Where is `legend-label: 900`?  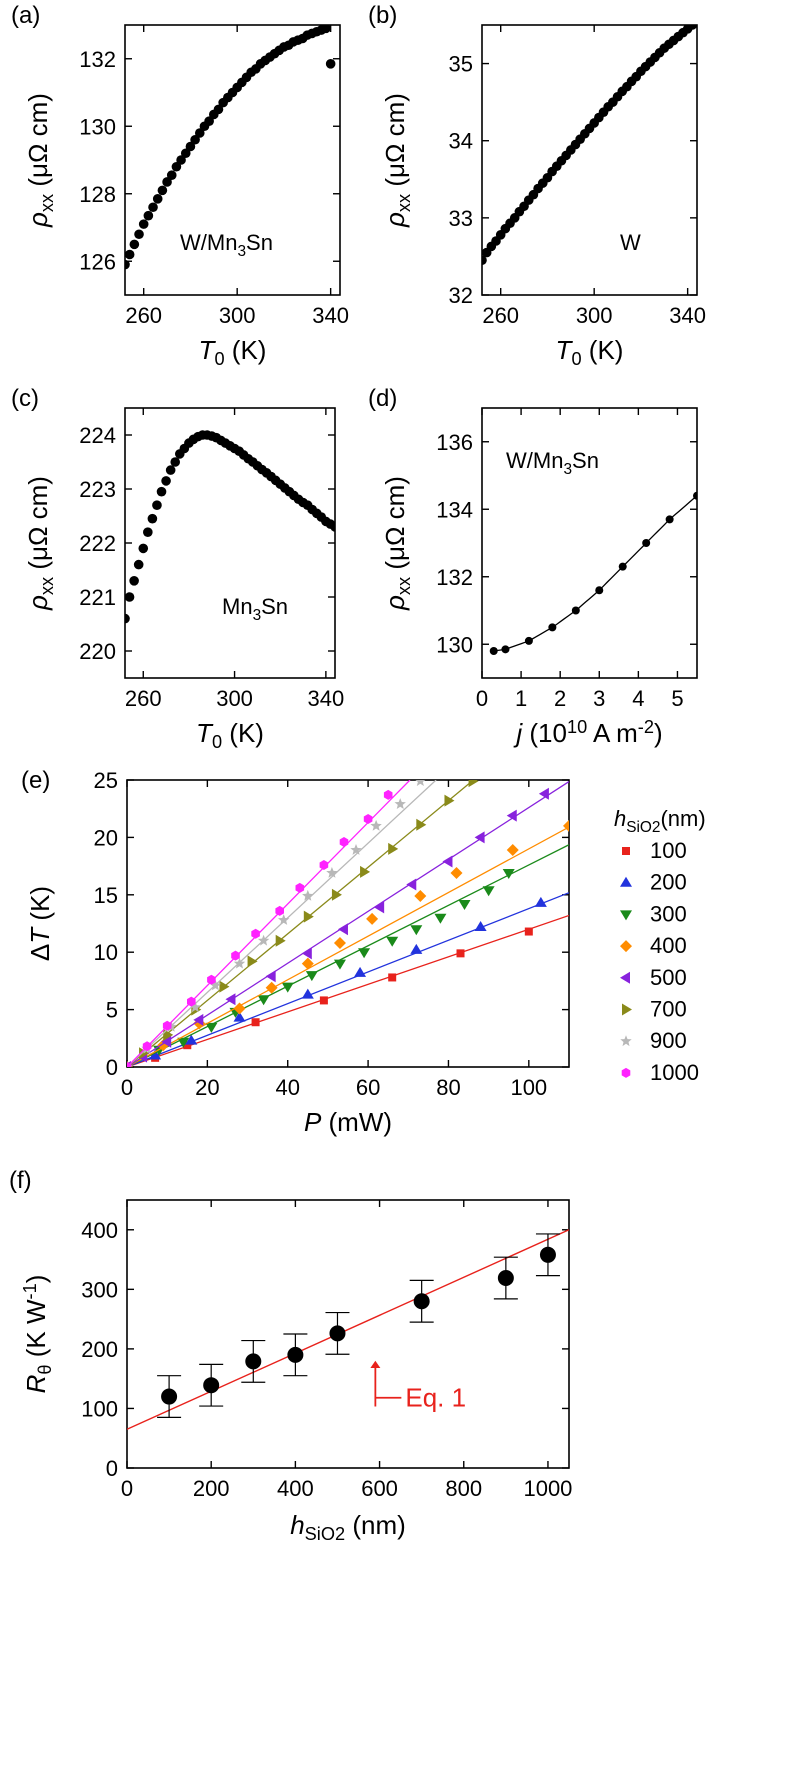 legend-label: 900 is located at coordinates (668, 1040).